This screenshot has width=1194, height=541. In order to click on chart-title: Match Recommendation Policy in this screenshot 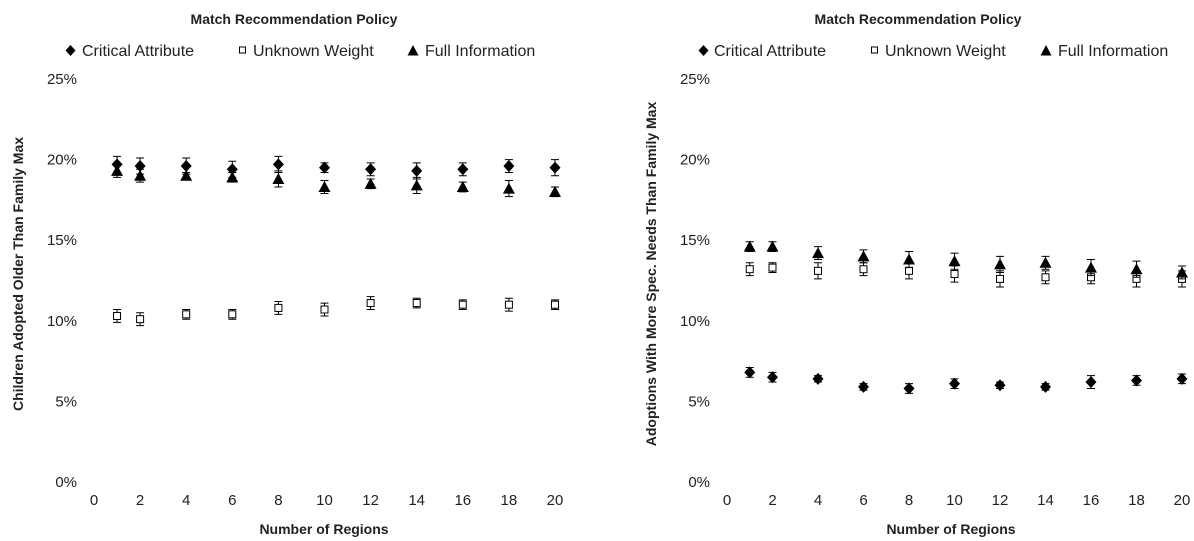, I will do `click(294, 19)`.